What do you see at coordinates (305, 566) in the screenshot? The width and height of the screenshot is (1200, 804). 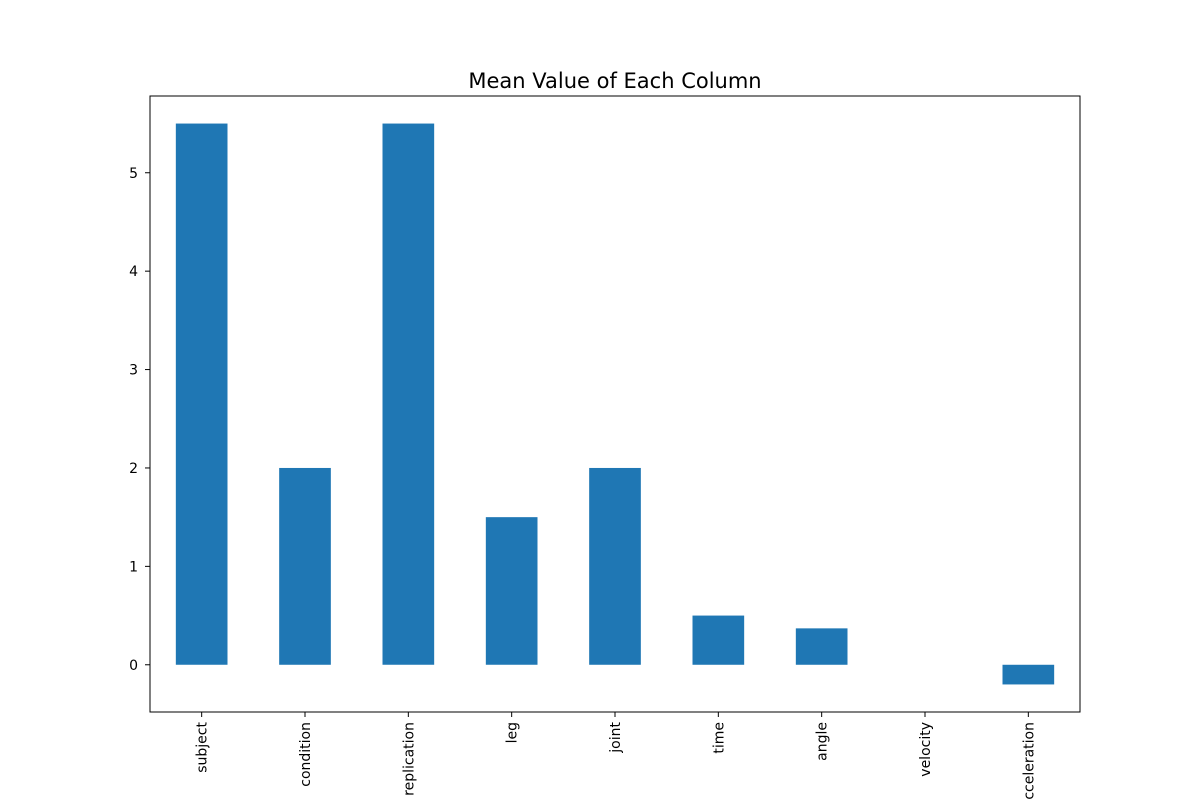 I see `bar-condition` at bounding box center [305, 566].